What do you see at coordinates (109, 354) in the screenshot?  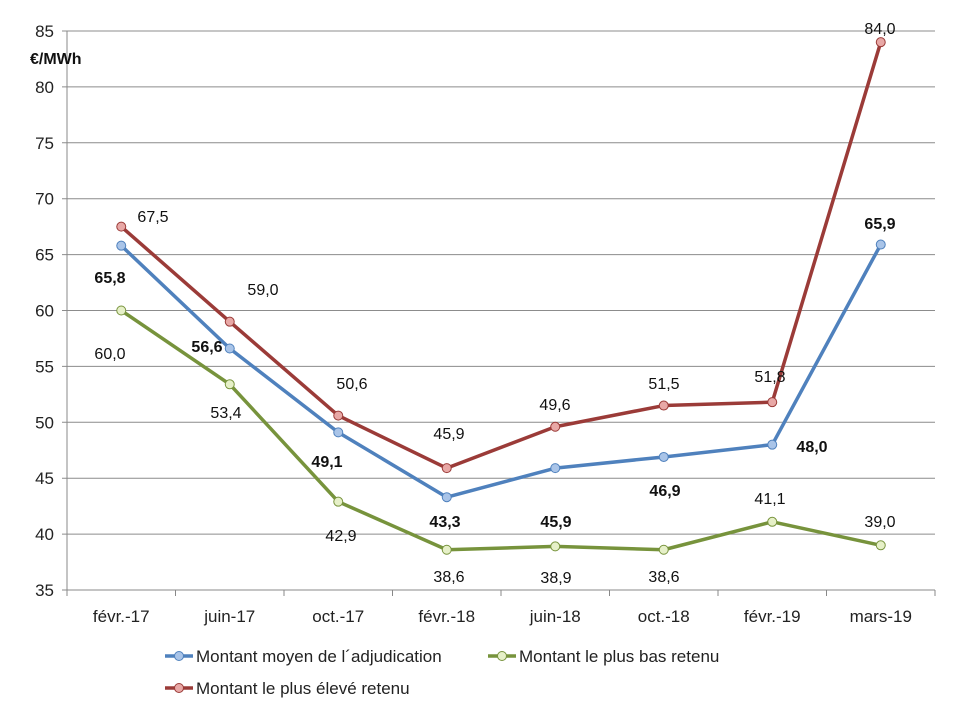 I see `data-label: 60,0` at bounding box center [109, 354].